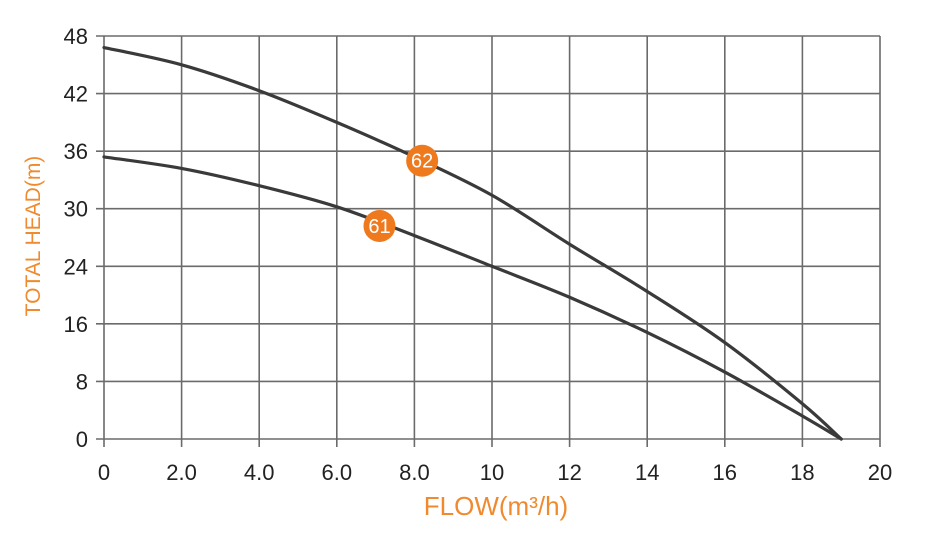  I want to click on y-tick-label: 8, so click(82, 381).